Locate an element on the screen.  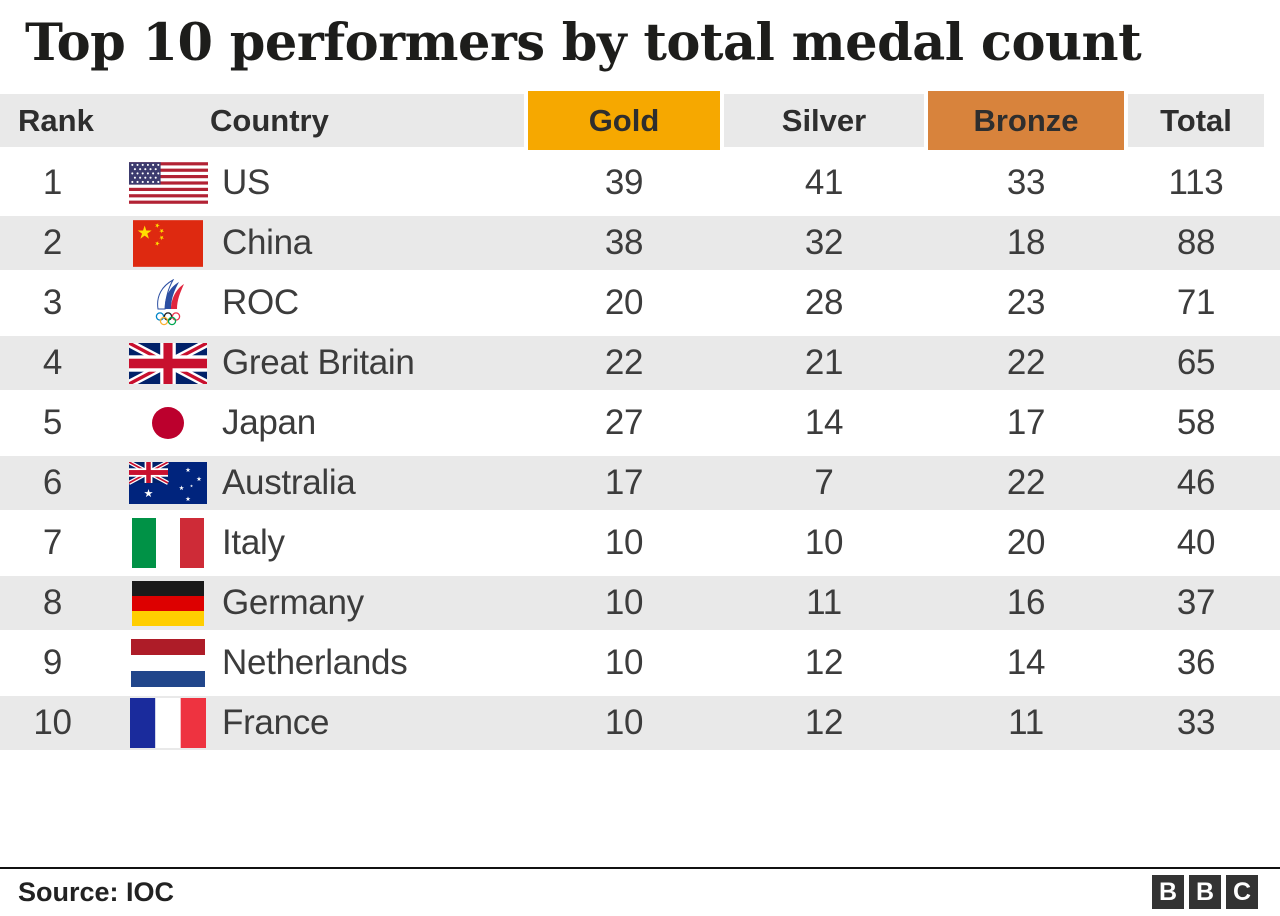
table-row: 2 China 38 32 18 88 is located at coordinates (640, 243).